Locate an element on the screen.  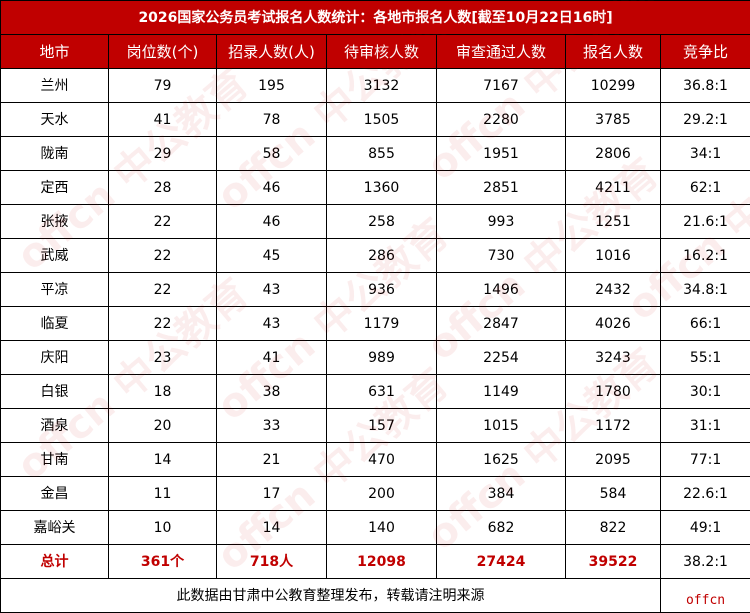
table-cell: 2432 is located at coordinates (613, 289).